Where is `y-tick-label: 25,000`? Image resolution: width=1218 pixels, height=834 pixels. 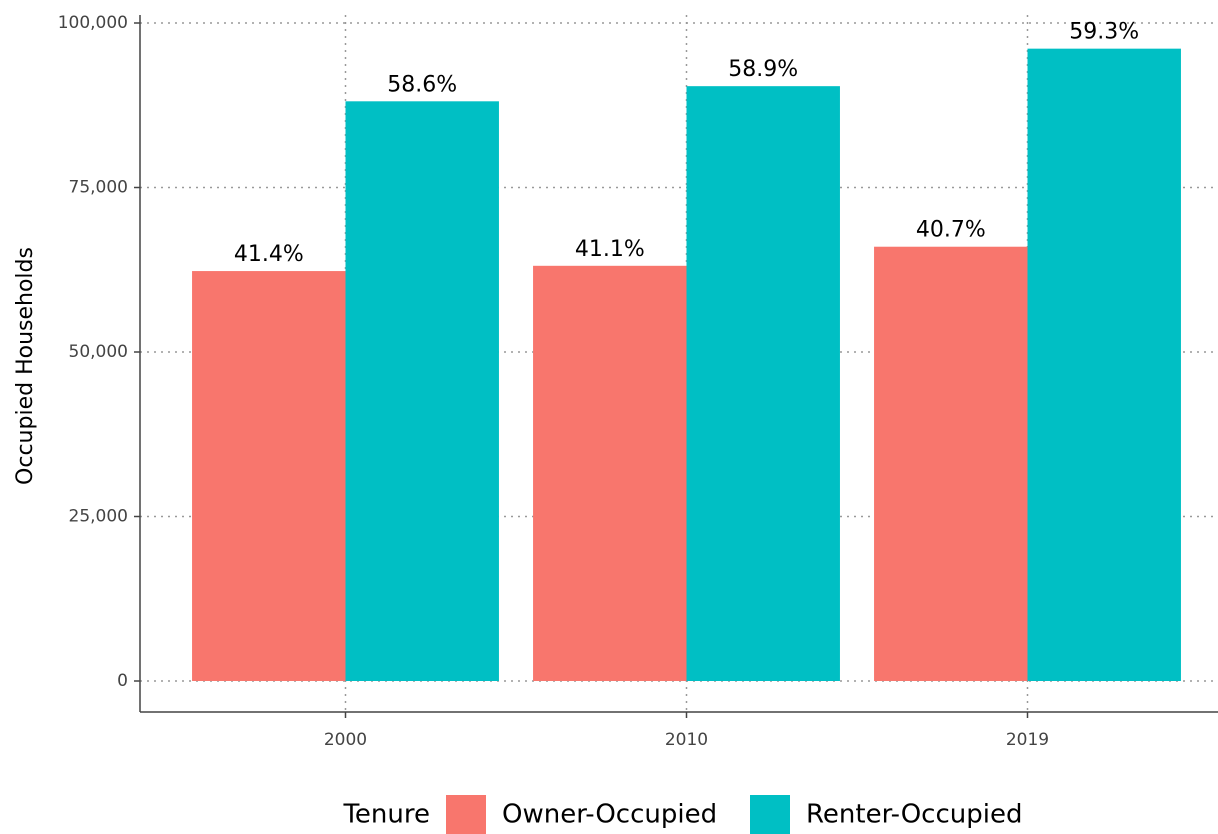 y-tick-label: 25,000 is located at coordinates (98, 517).